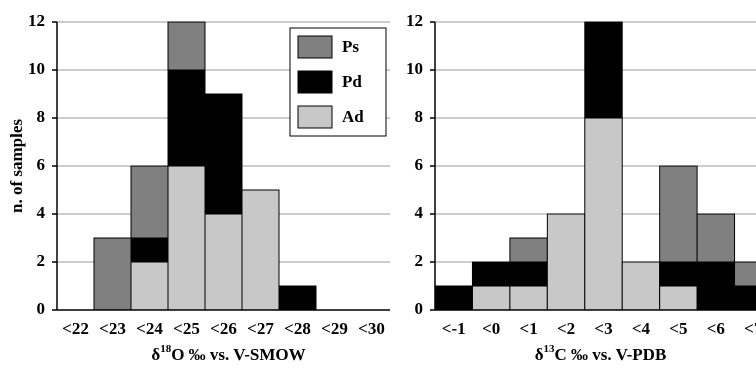 The height and width of the screenshot is (377, 756). I want to click on x-tick-label: <24, so click(149, 328).